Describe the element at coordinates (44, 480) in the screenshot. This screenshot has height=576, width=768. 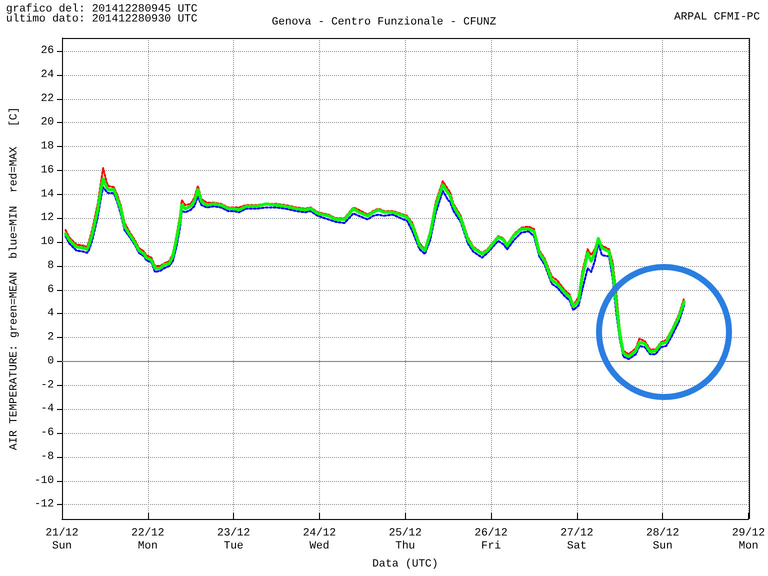
I see `y-tick-label: -10` at that location.